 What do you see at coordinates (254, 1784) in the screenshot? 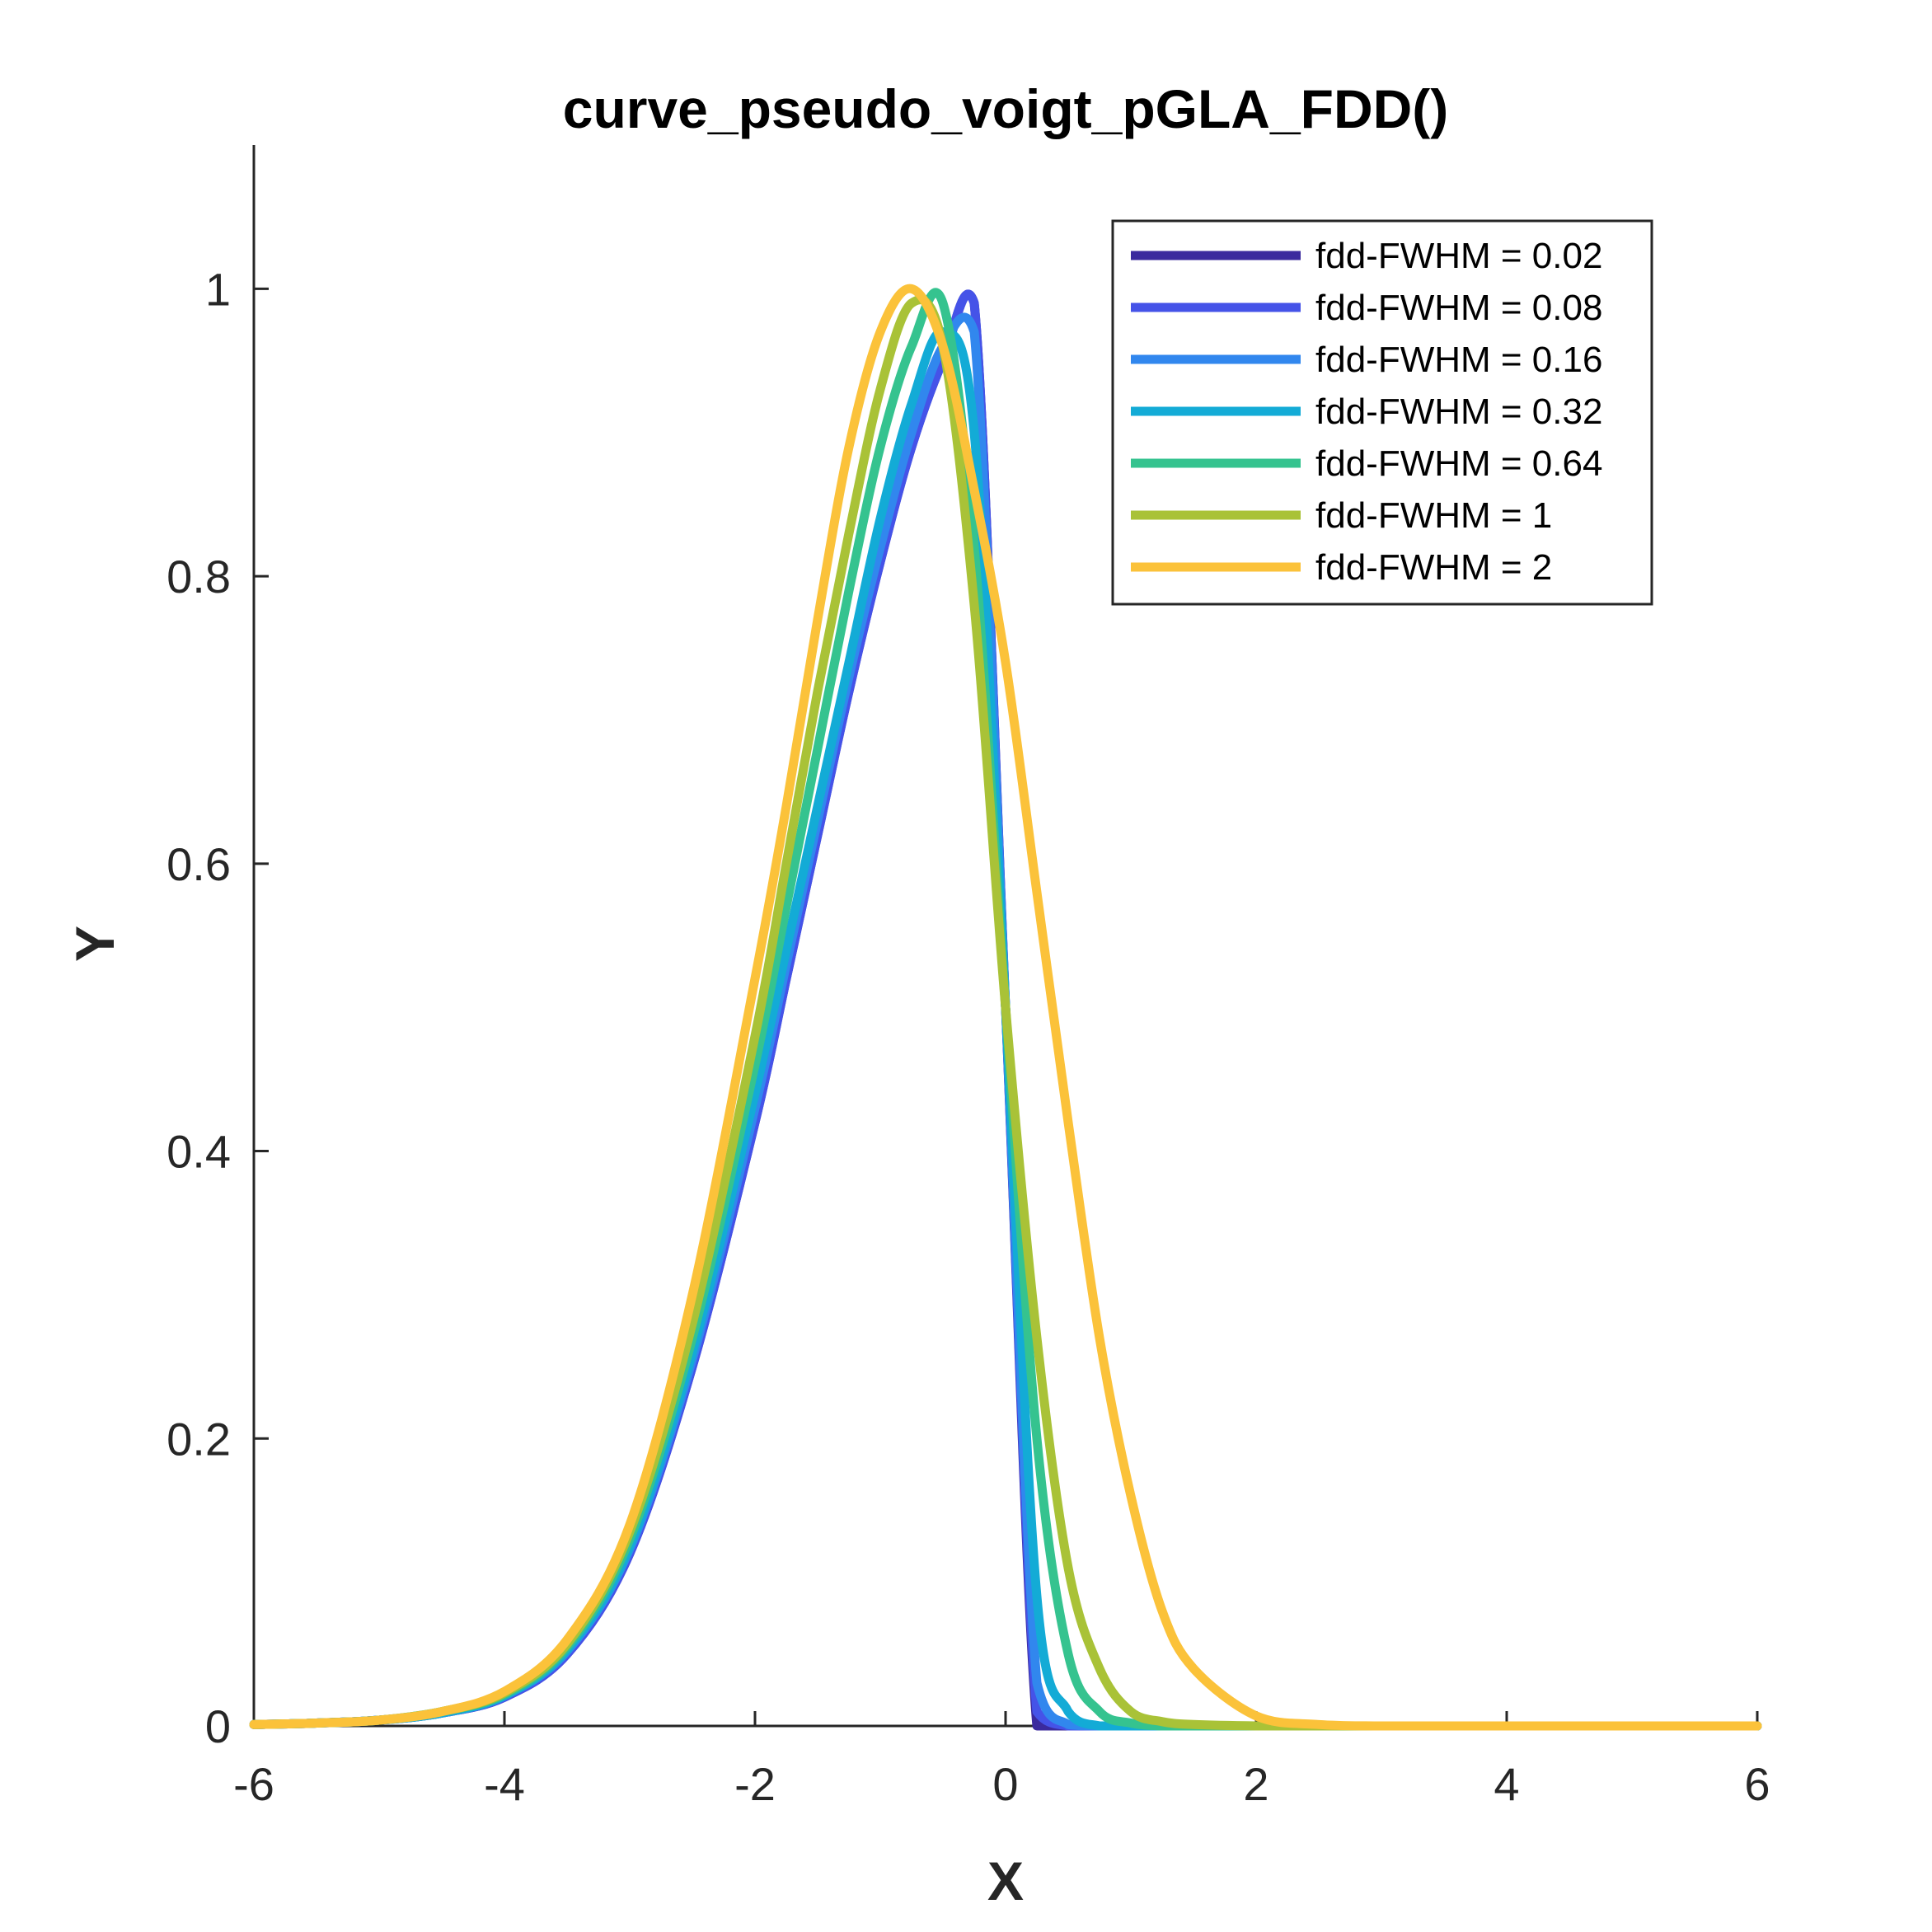
I see `x-tick-label: -6` at bounding box center [254, 1784].